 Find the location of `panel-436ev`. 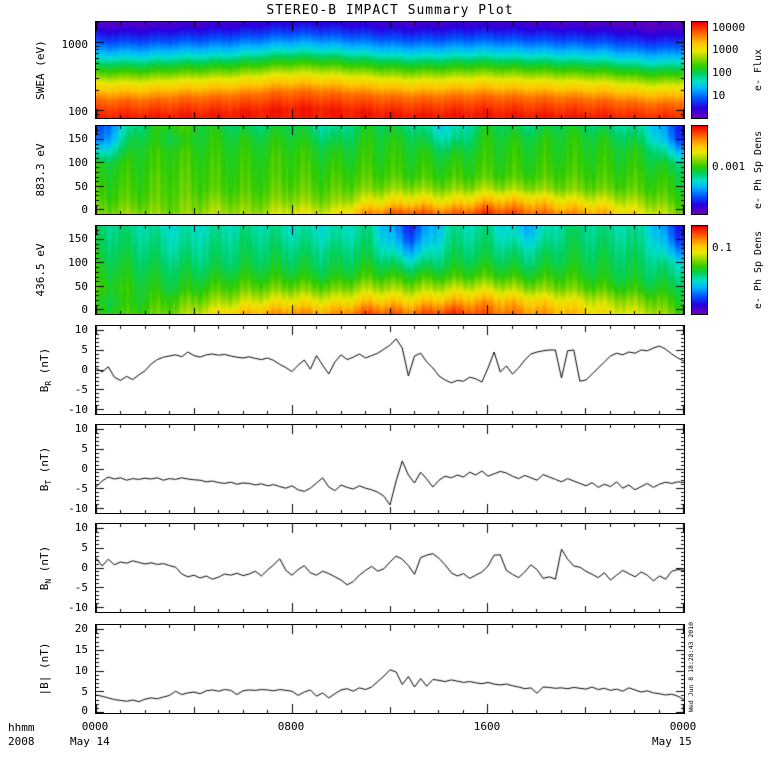

panel-436ev is located at coordinates (390, 270).